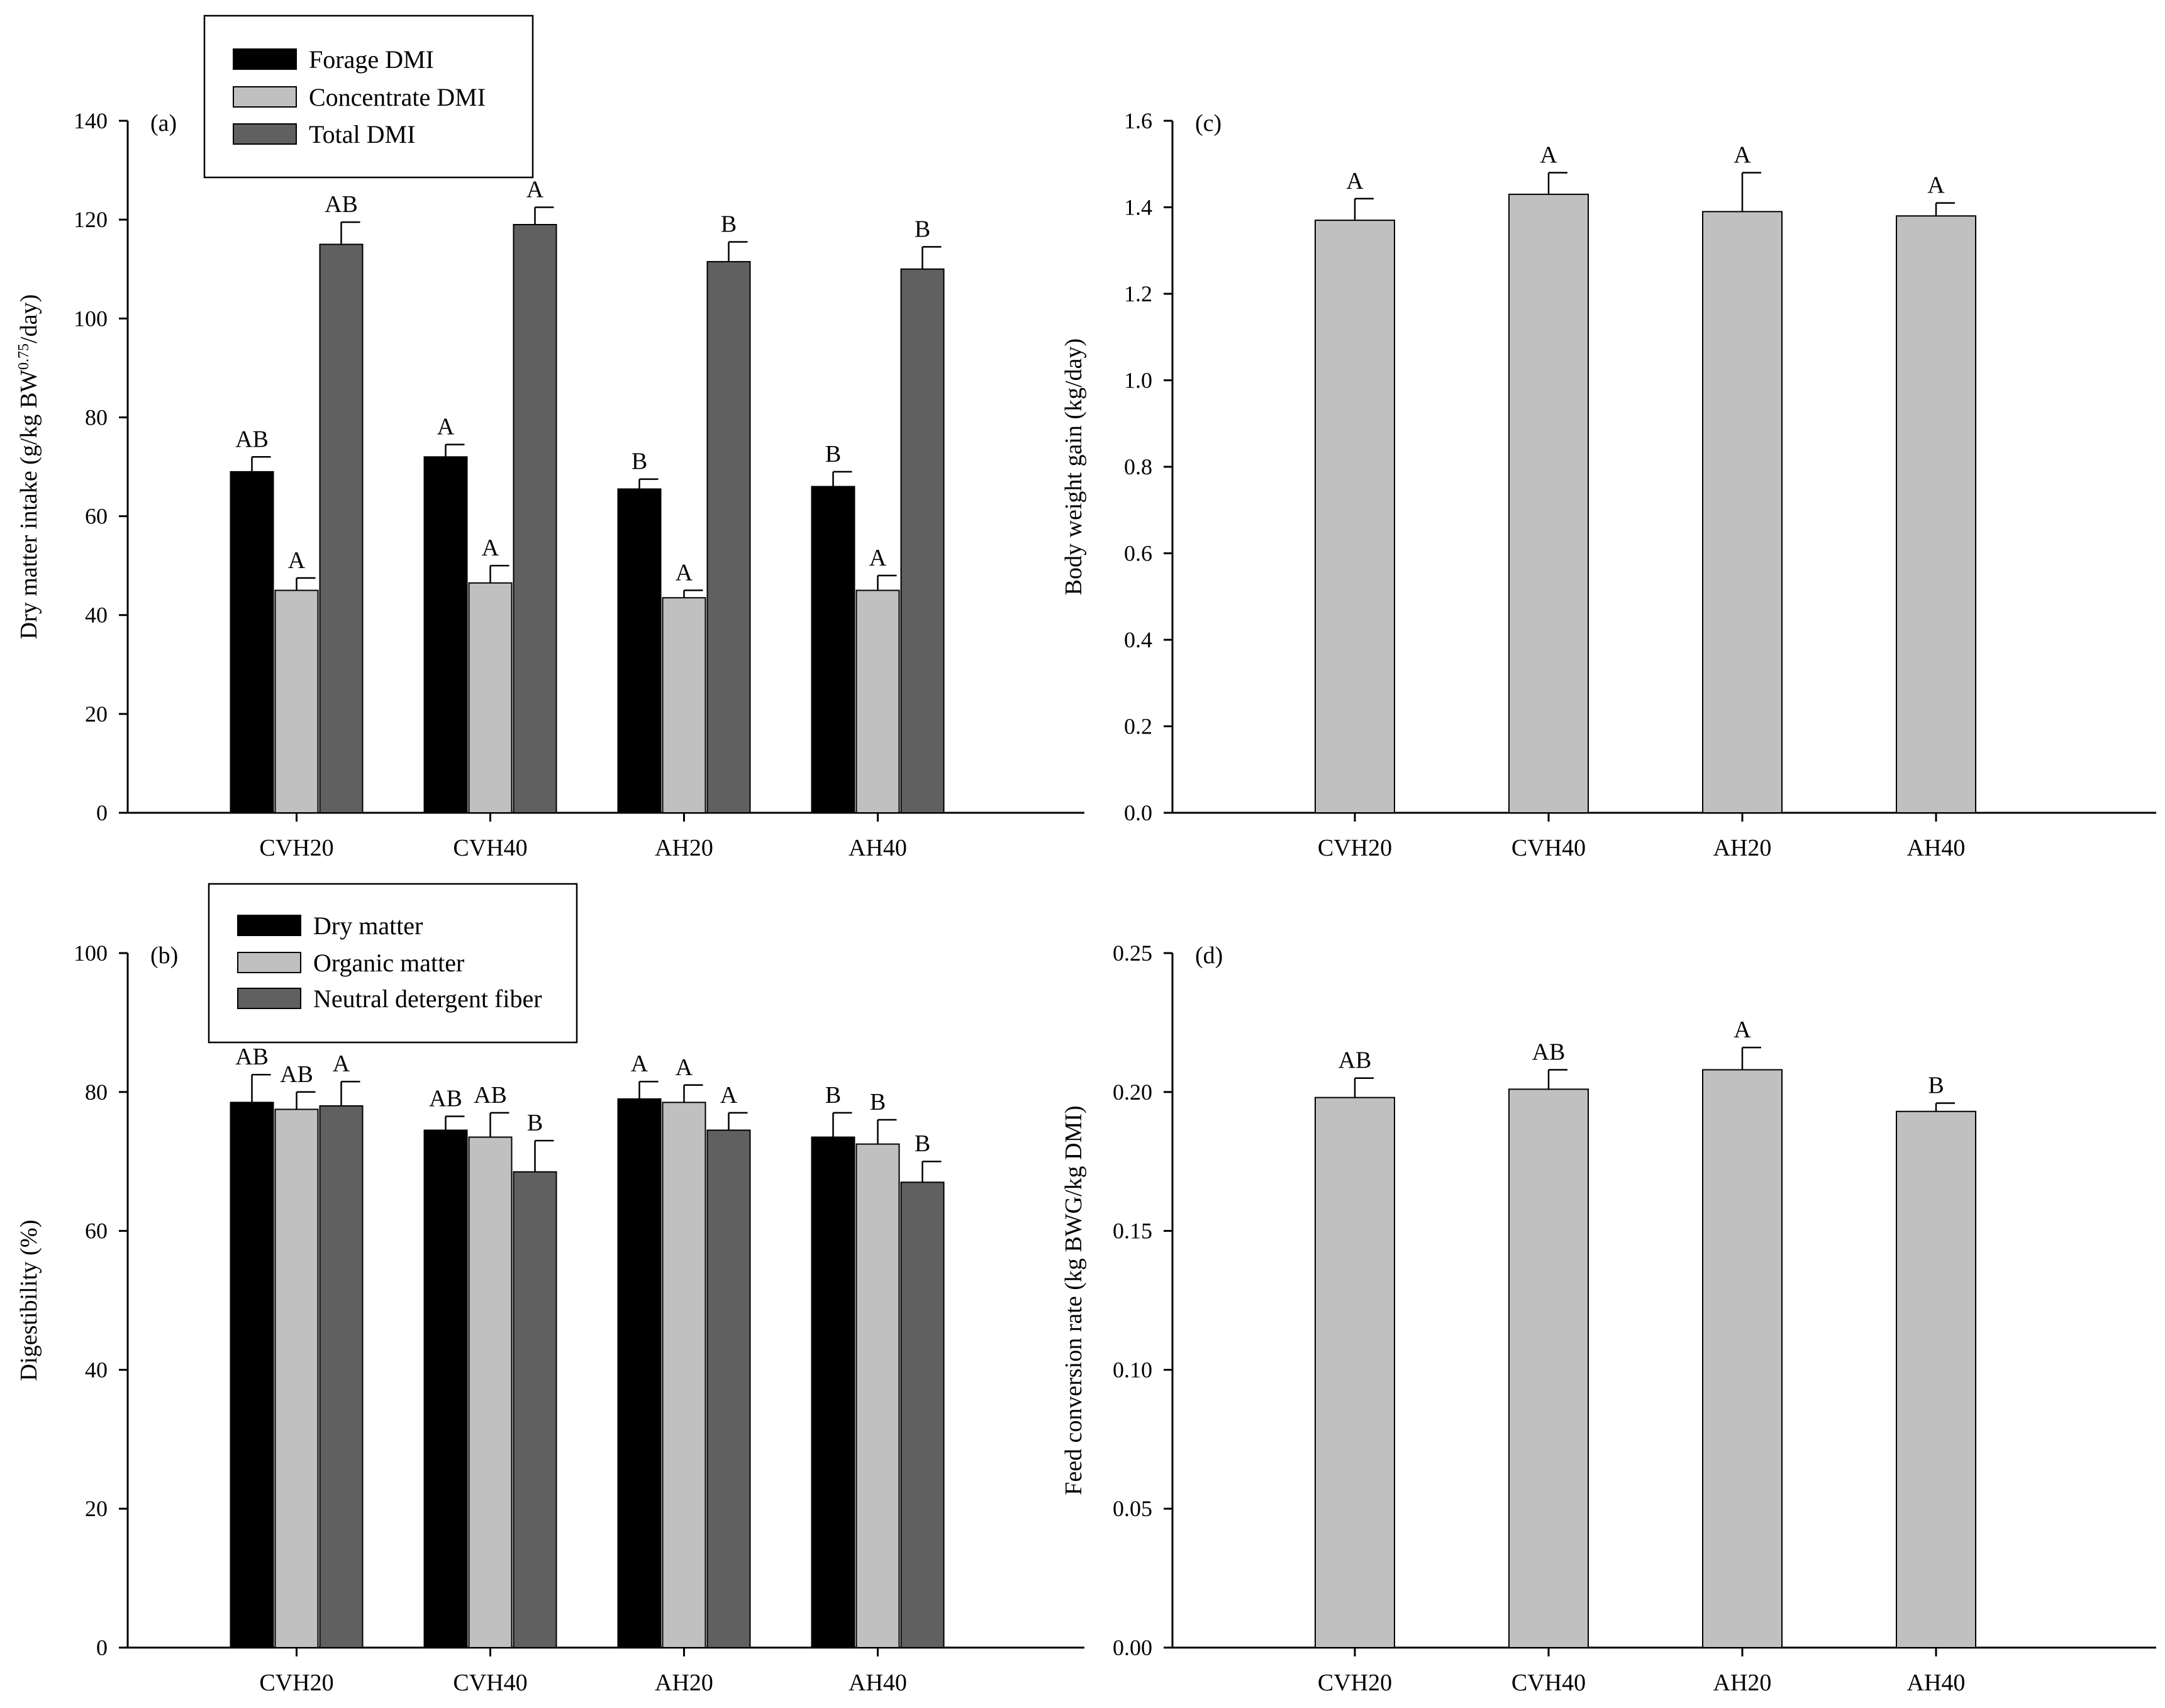 Image resolution: width=2165 pixels, height=1708 pixels. Describe the element at coordinates (397, 97) in the screenshot. I see `legend-label: Concentrate DMI` at that location.